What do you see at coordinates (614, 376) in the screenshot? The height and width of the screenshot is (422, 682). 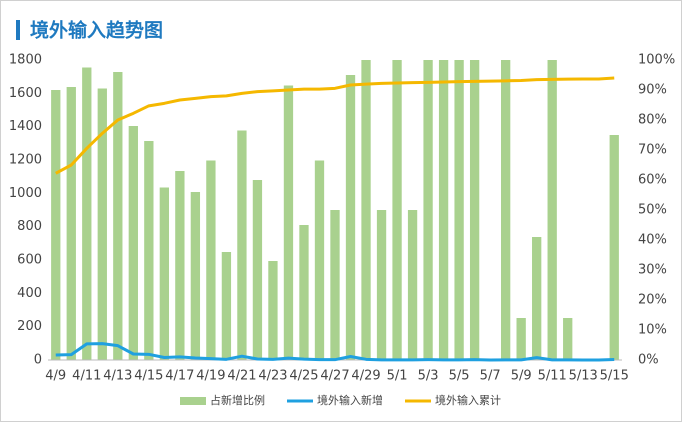 I see `x-tick-label: 5/15` at bounding box center [614, 376].